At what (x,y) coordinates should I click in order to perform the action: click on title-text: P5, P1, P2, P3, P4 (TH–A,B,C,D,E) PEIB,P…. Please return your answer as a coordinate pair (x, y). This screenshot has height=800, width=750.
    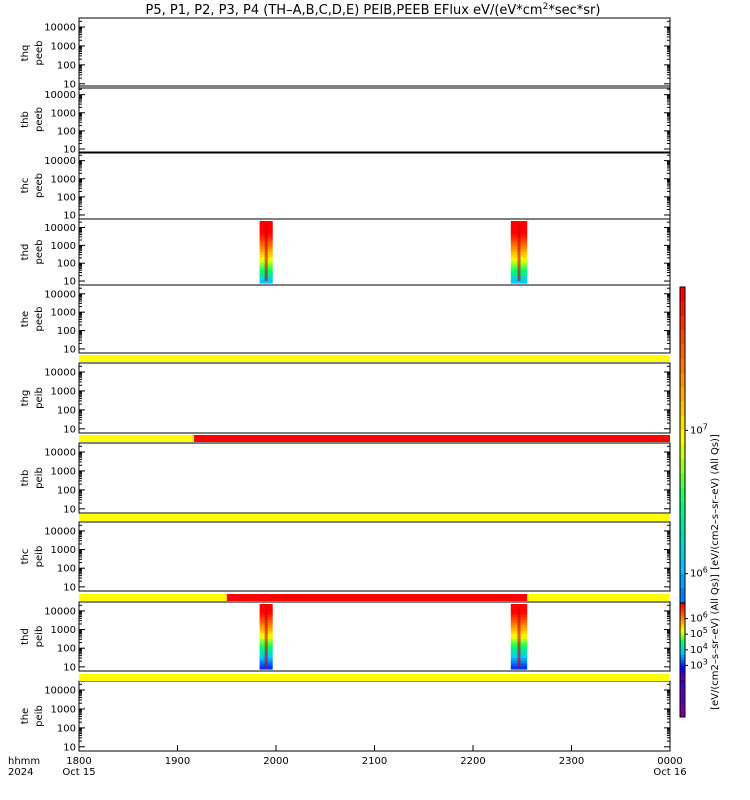
    Looking at the image, I should click on (344, 10).